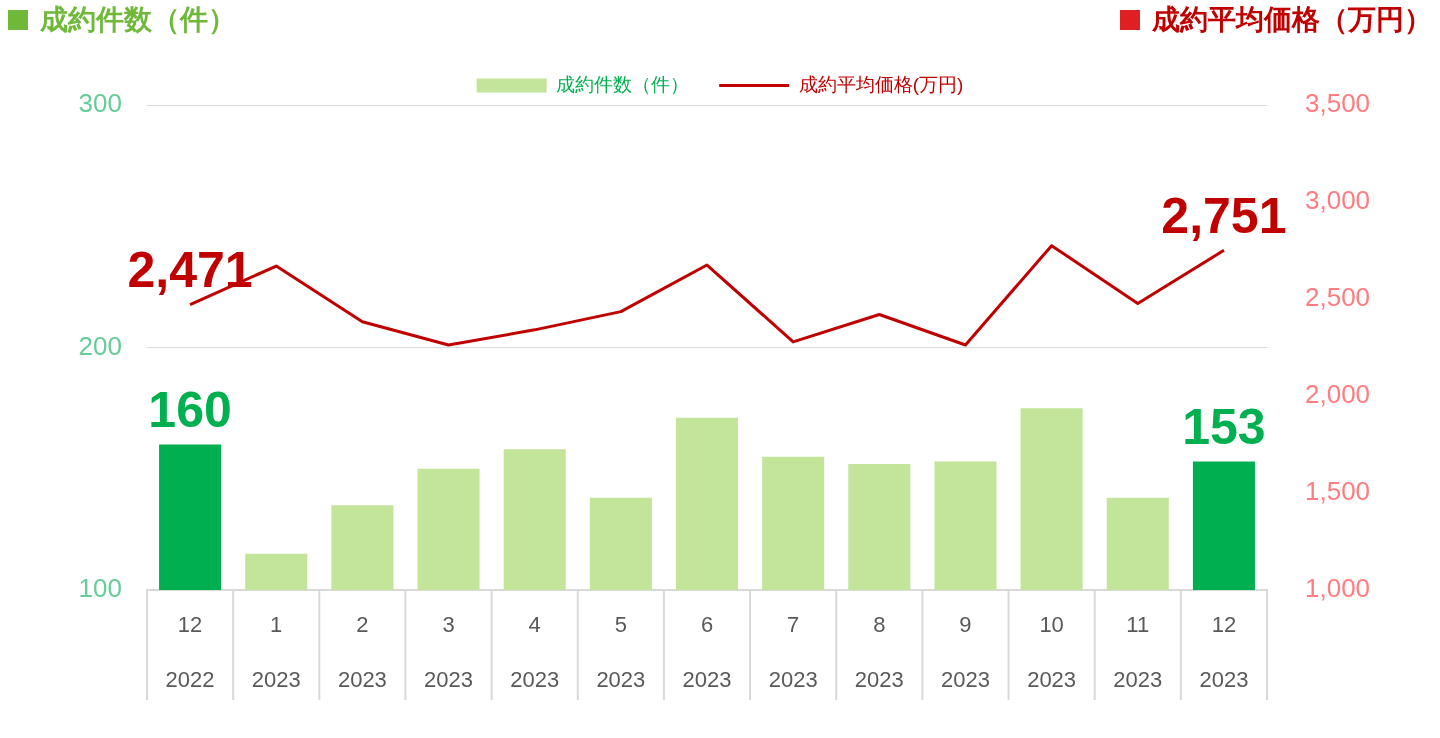 The image size is (1440, 738). What do you see at coordinates (1138, 651) in the screenshot?
I see `category-label: 11 2023` at bounding box center [1138, 651].